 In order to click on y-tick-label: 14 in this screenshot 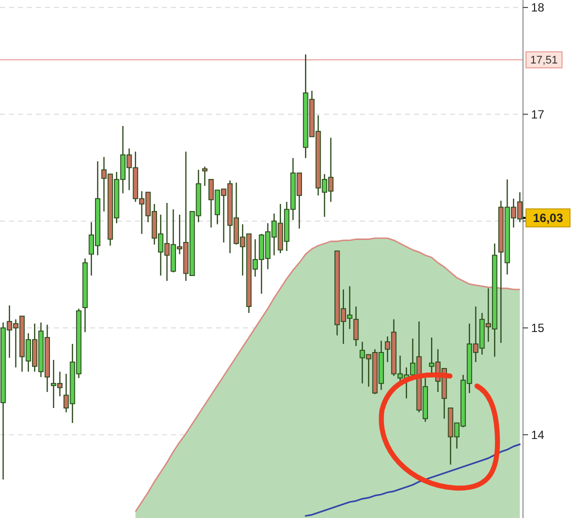, I will do `click(538, 435)`.